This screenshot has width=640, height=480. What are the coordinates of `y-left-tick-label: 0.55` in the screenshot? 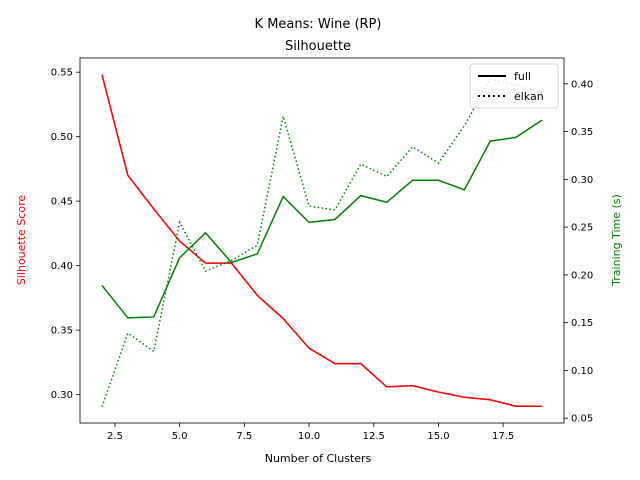 It's located at (62, 73).